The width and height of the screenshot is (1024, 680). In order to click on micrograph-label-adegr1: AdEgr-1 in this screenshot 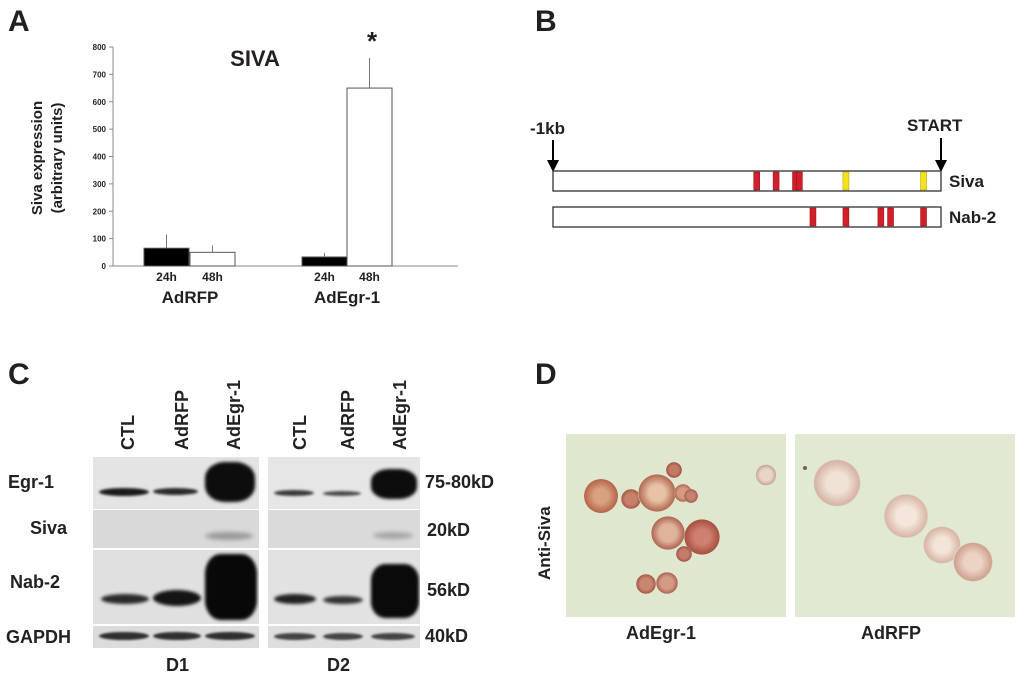, I will do `click(661, 633)`.